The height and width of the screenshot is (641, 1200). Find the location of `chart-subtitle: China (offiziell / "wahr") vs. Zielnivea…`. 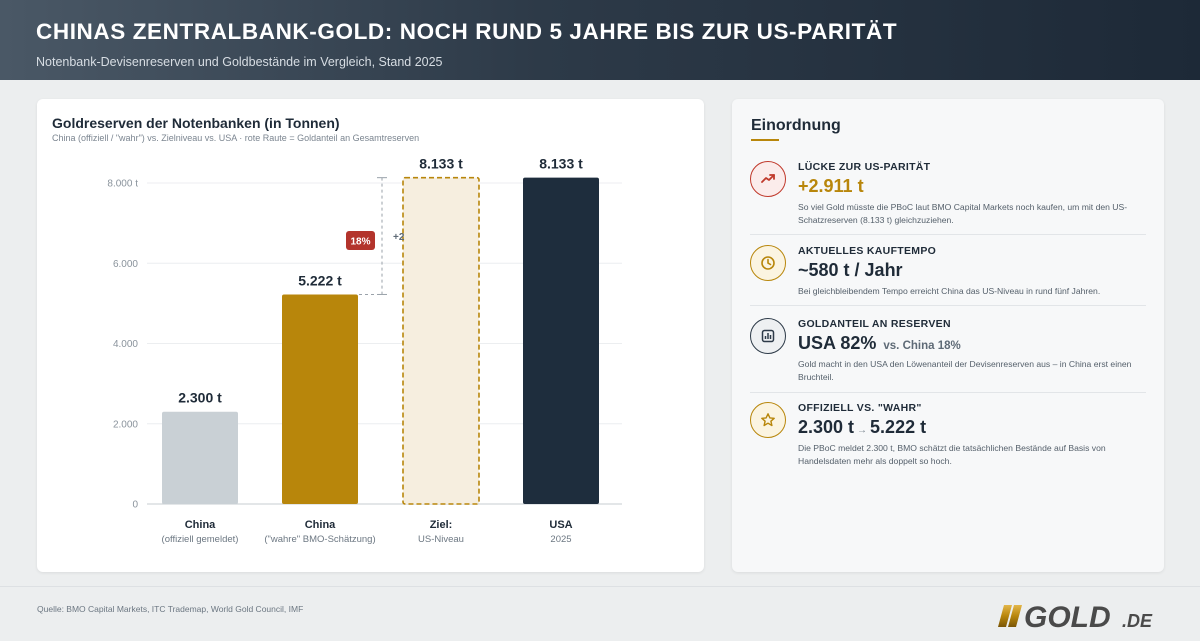

chart-subtitle: China (offiziell / "wahr") vs. Zielnivea… is located at coordinates (236, 138).